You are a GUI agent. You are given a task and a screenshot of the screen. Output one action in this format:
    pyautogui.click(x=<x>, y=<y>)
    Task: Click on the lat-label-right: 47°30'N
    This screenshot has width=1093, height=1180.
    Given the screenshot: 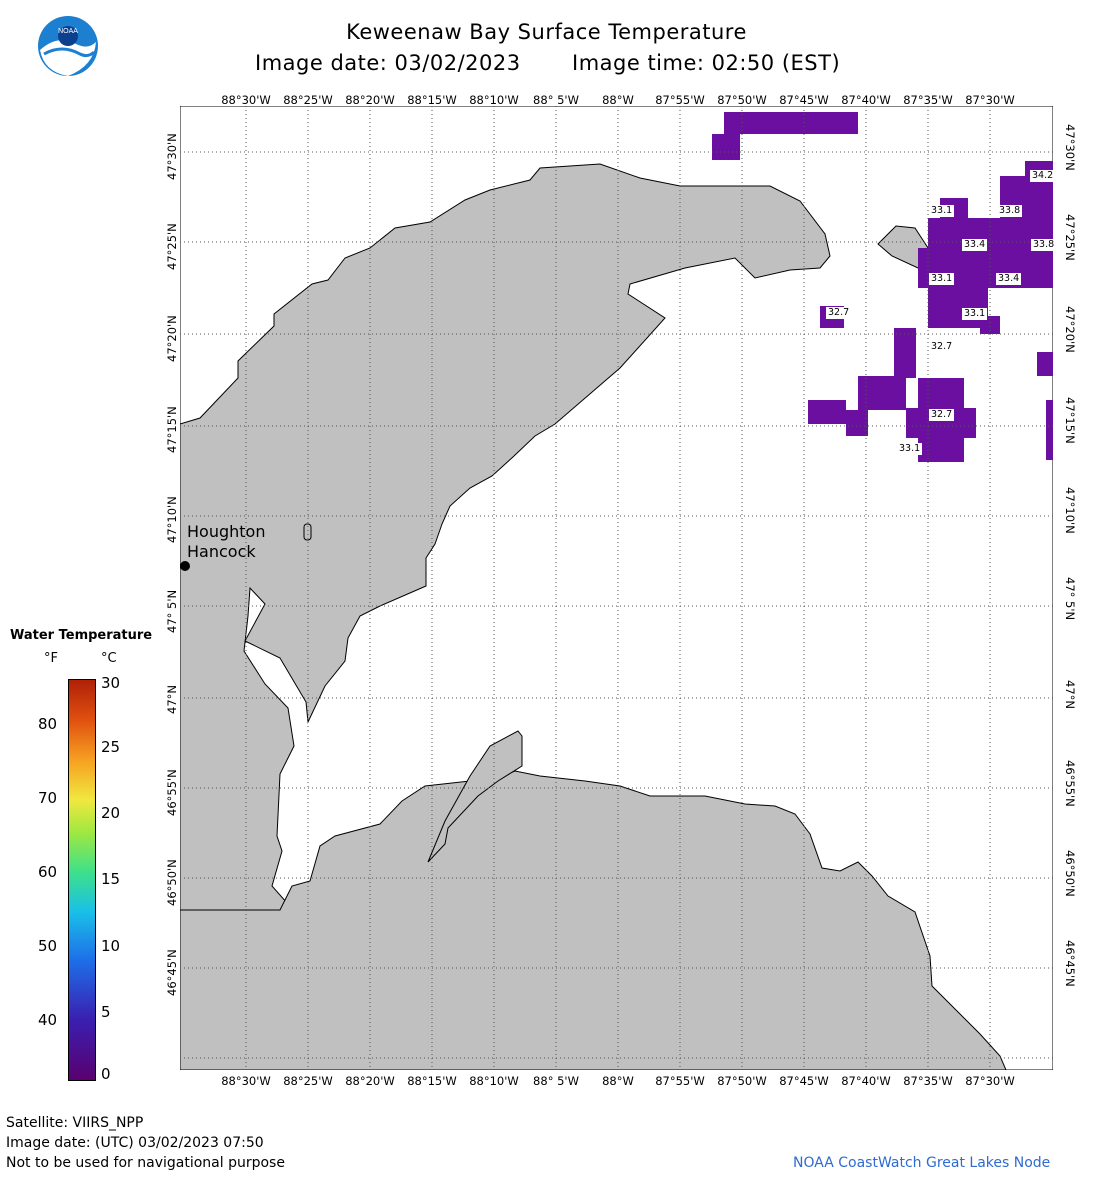 What is the action you would take?
    pyautogui.click(x=1070, y=147)
    